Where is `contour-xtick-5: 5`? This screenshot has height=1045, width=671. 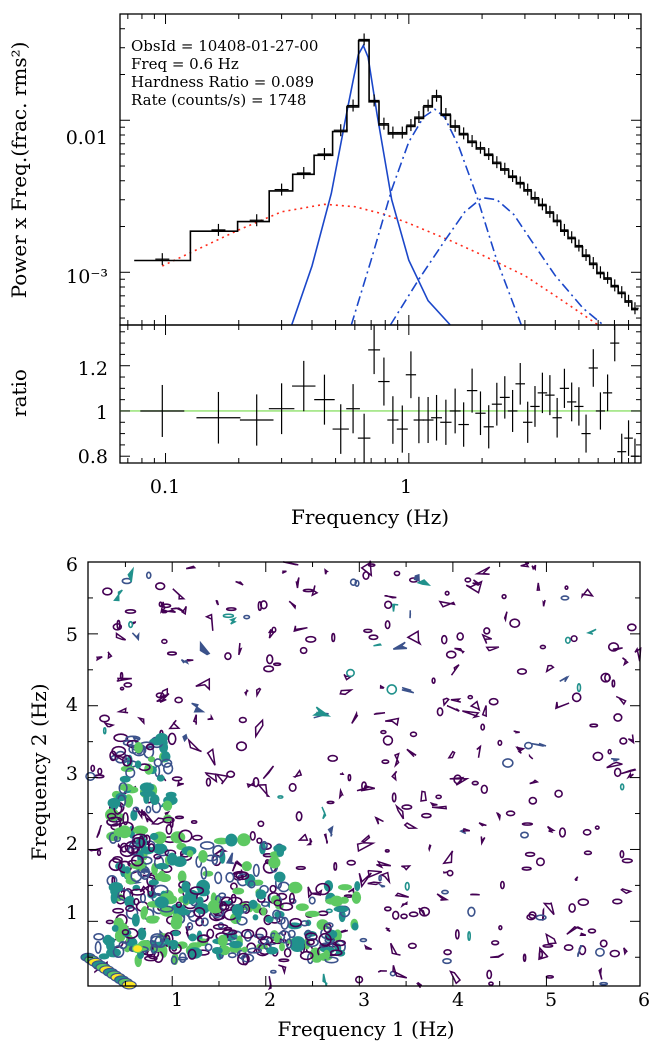 contour-xtick-5: 5 is located at coordinates (551, 1000).